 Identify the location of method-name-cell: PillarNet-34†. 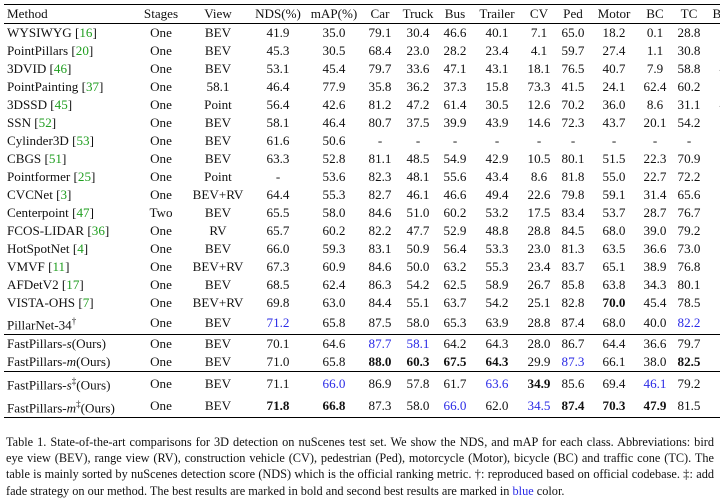
(70, 323).